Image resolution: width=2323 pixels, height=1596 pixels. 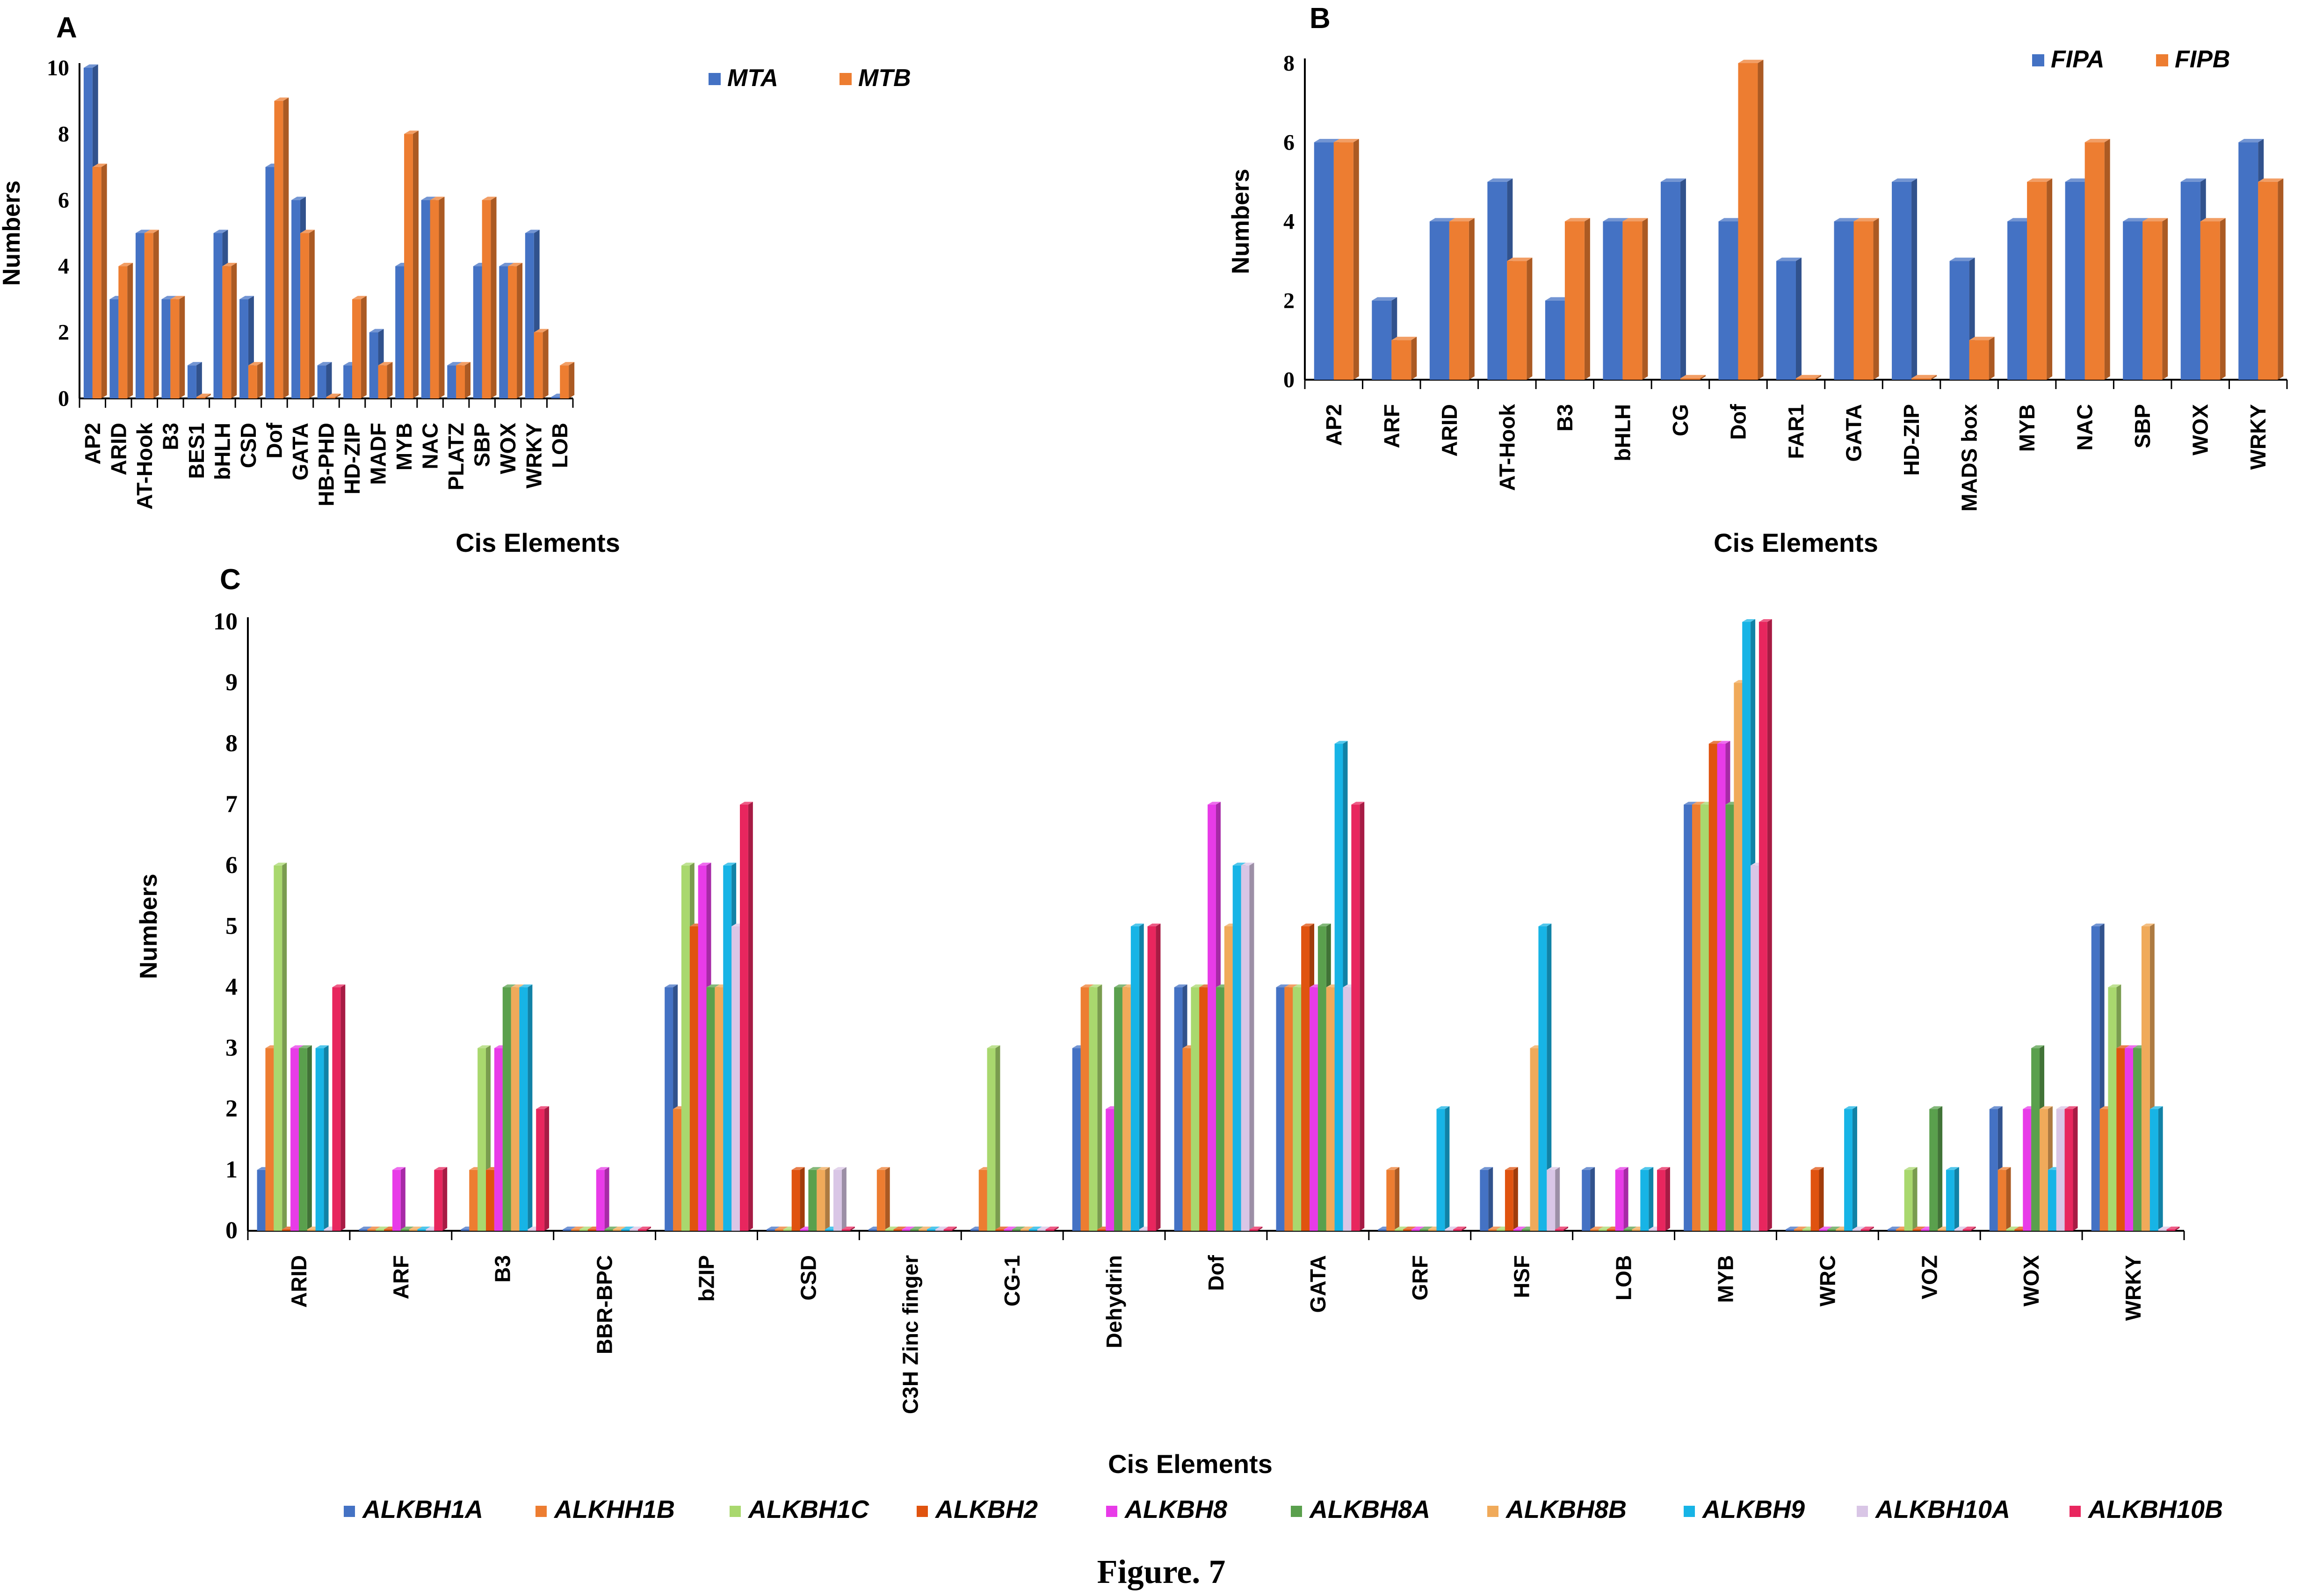 What do you see at coordinates (1175, 1509) in the screenshot?
I see `legend-label: ALKBH8` at bounding box center [1175, 1509].